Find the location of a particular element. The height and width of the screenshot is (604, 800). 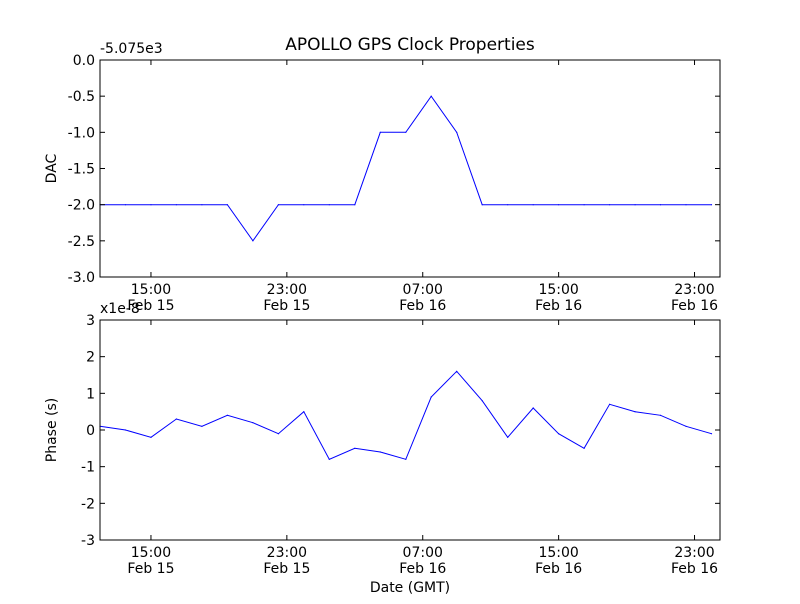

dac-offset-label: -5.075e3 is located at coordinates (131, 49).